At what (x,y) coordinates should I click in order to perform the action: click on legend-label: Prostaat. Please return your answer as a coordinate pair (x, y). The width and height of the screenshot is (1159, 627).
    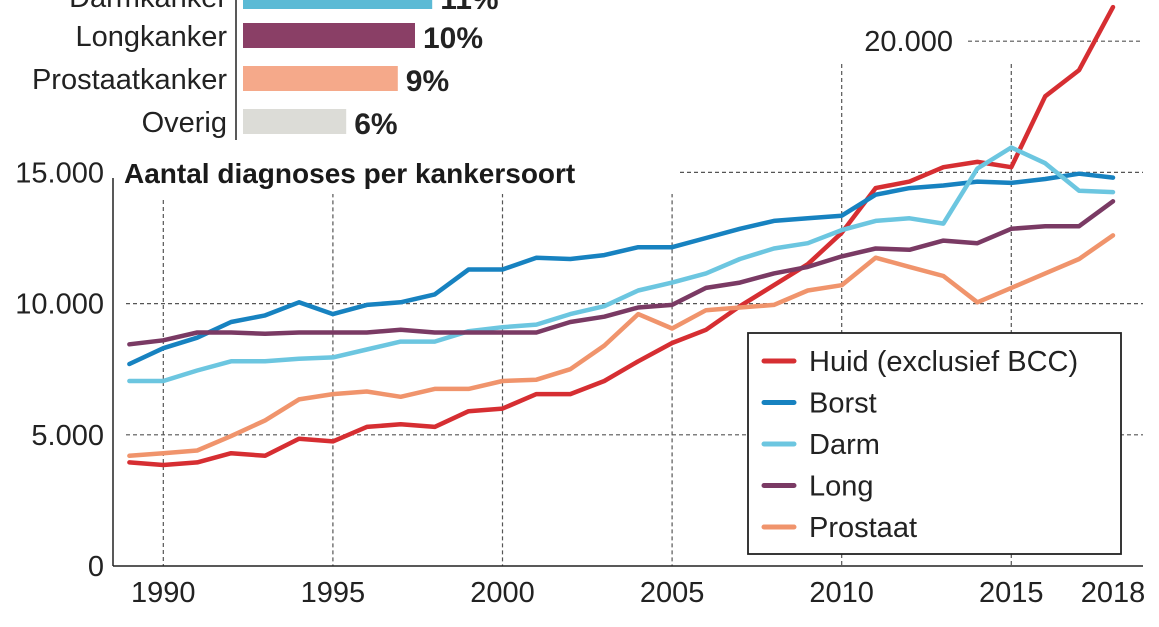
    Looking at the image, I should click on (863, 528).